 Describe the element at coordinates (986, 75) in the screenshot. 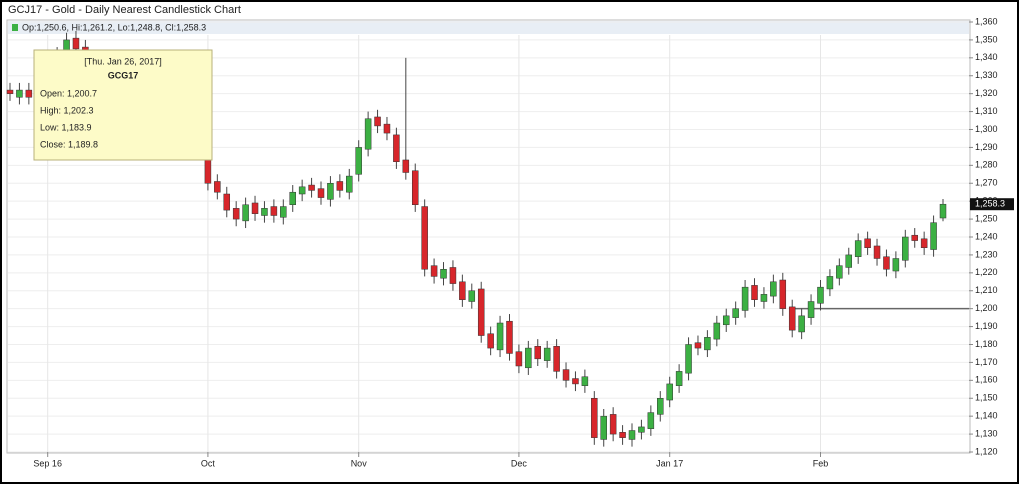

I see `y-tick-label: 1,330` at that location.